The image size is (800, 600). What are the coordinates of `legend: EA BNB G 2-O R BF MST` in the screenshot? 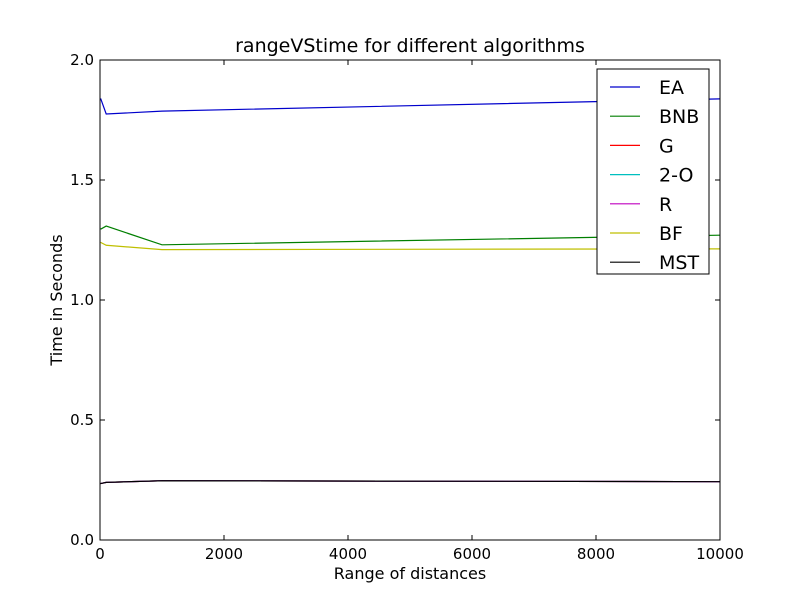 It's located at (653, 171).